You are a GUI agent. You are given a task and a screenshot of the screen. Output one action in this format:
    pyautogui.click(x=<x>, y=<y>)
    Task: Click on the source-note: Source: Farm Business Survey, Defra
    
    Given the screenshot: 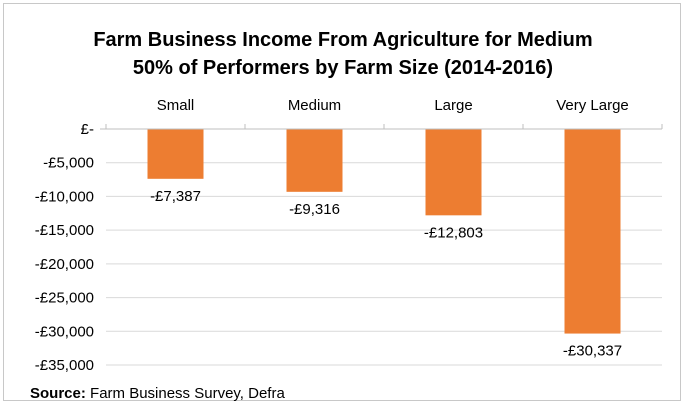 What is the action you would take?
    pyautogui.click(x=157, y=393)
    